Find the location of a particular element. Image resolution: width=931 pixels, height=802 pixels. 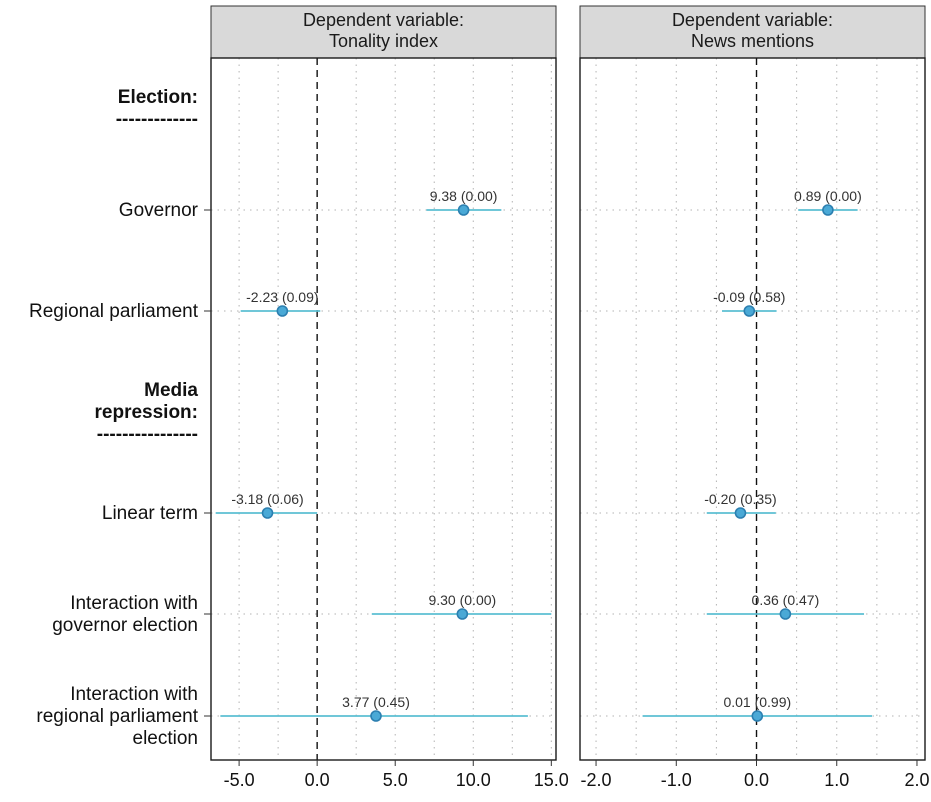

row-heading-label: ------------- is located at coordinates (157, 119).